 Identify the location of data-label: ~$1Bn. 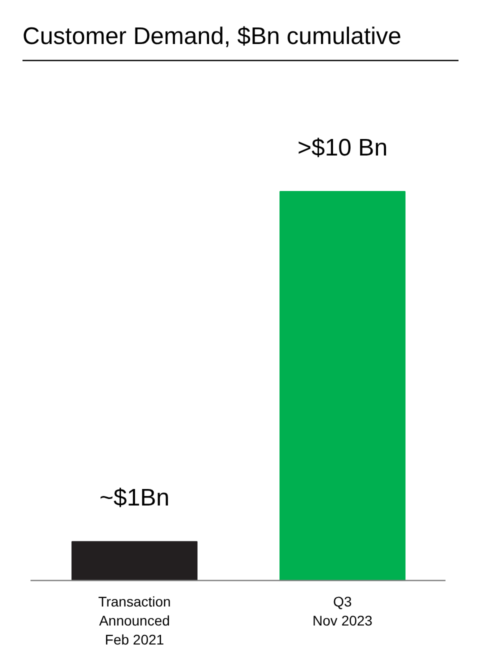
(134, 498).